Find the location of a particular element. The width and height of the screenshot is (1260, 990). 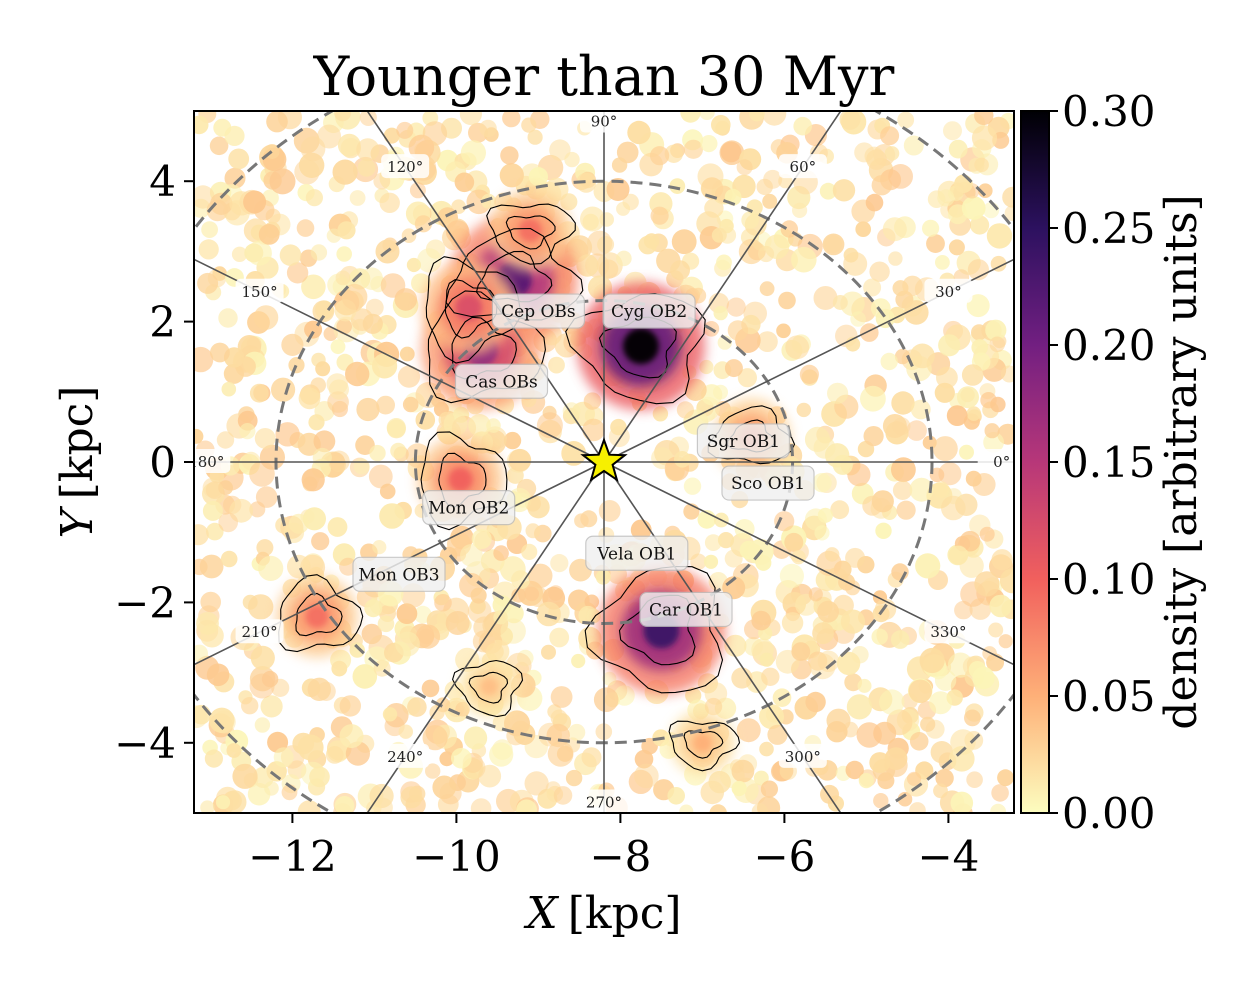

association-label-text: Car OB1 is located at coordinates (686, 610).